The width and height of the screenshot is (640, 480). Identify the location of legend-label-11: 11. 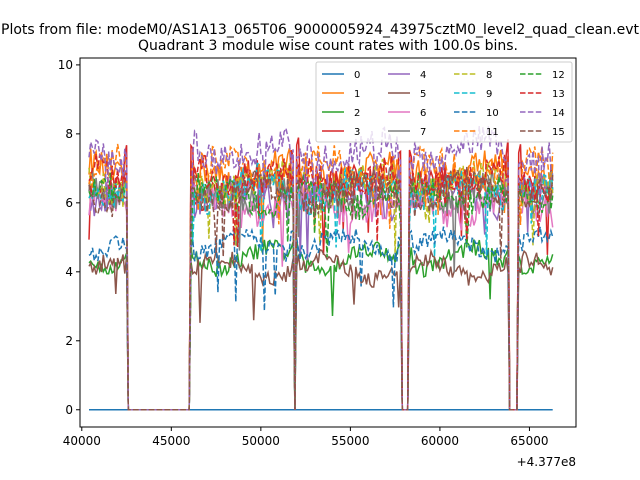
(492, 132).